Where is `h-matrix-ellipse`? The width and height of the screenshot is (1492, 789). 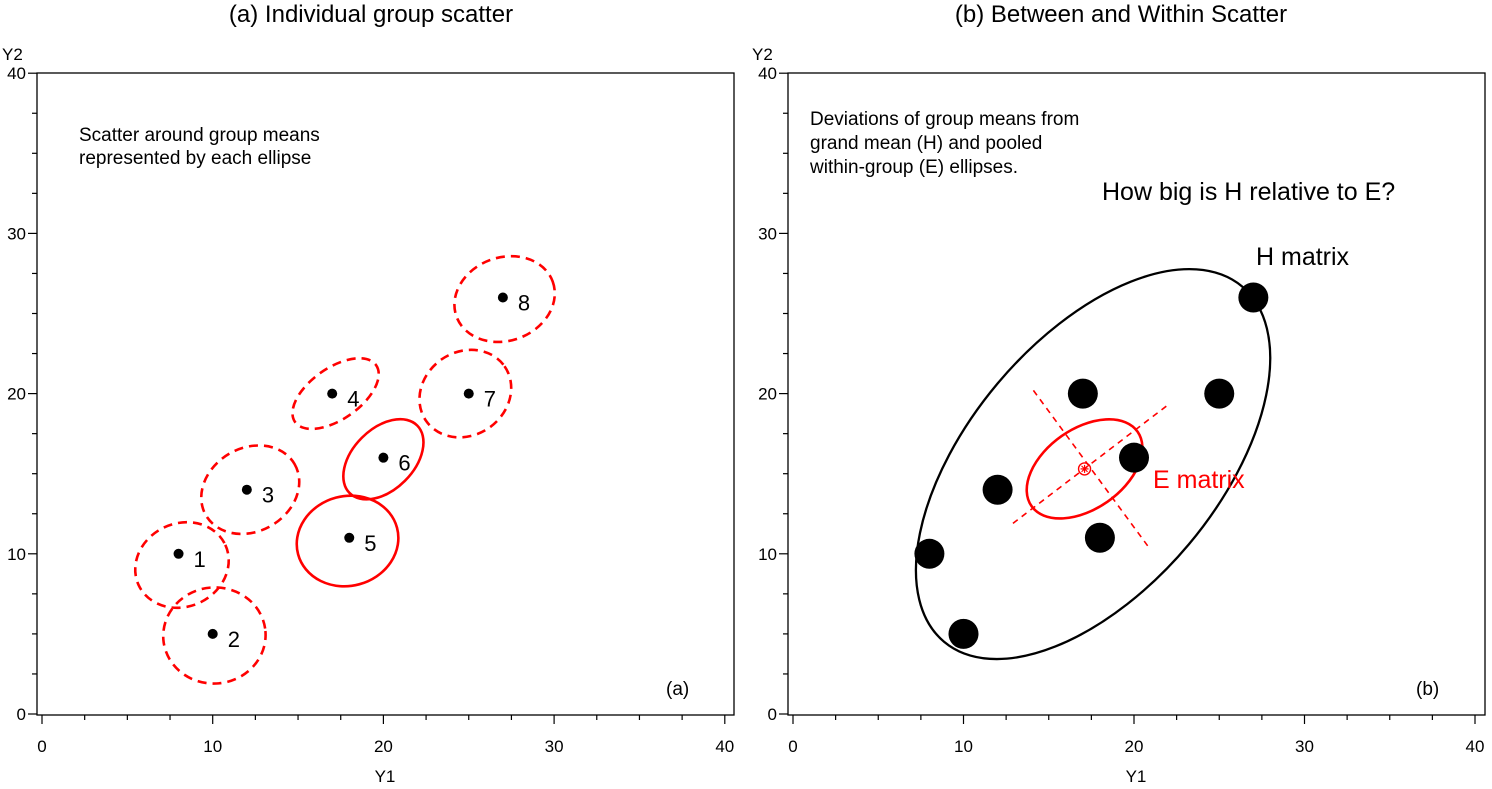
h-matrix-ellipse is located at coordinates (1093, 464).